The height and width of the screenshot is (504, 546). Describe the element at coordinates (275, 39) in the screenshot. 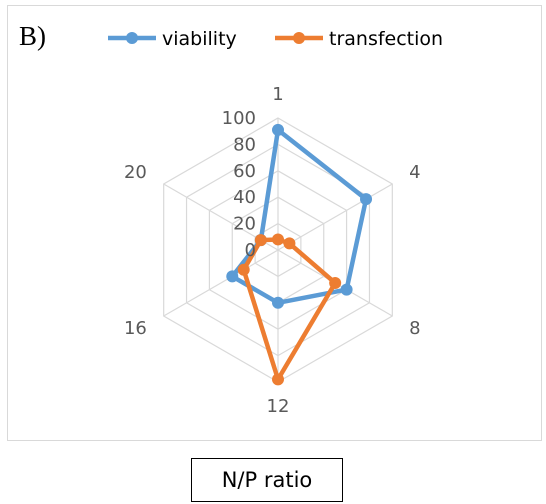

I see `legend: viability transfection` at that location.